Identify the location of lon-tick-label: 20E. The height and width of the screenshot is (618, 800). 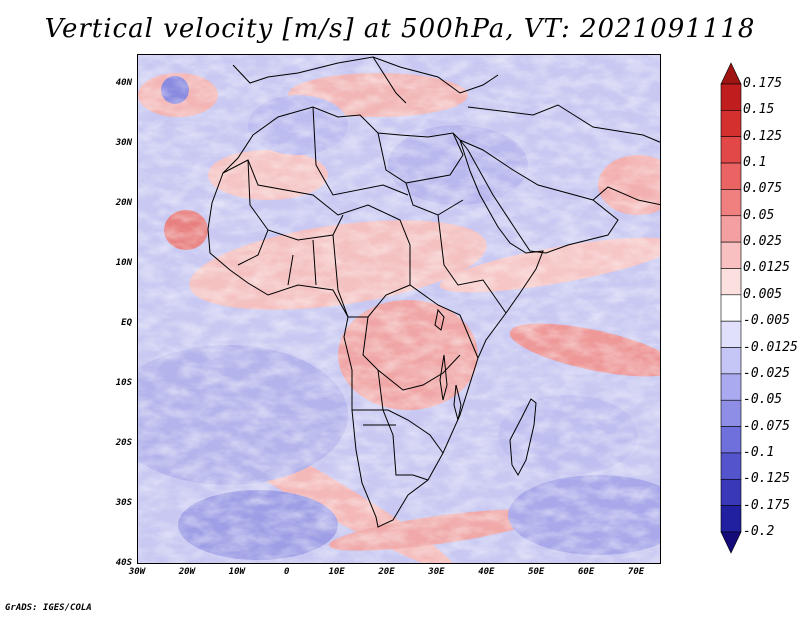
(386, 572).